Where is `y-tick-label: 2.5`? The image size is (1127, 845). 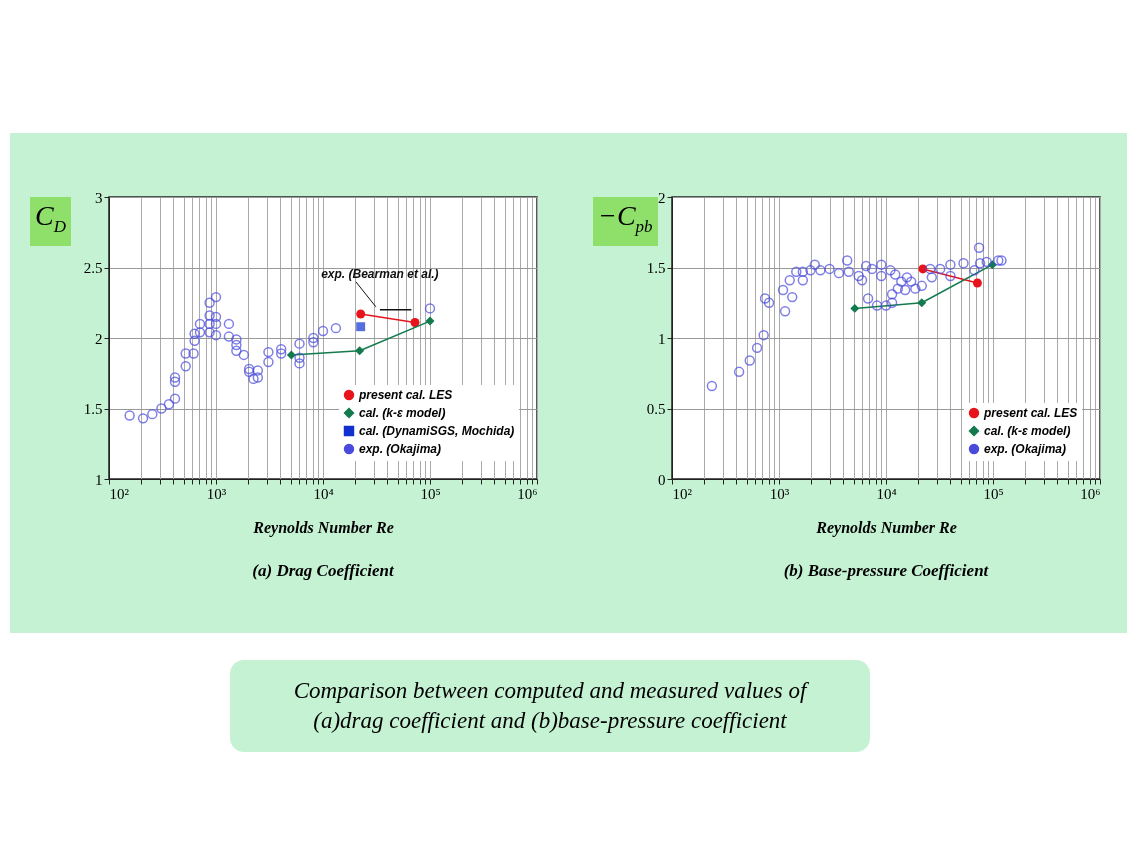
y-tick-label: 2.5 is located at coordinates (93, 268).